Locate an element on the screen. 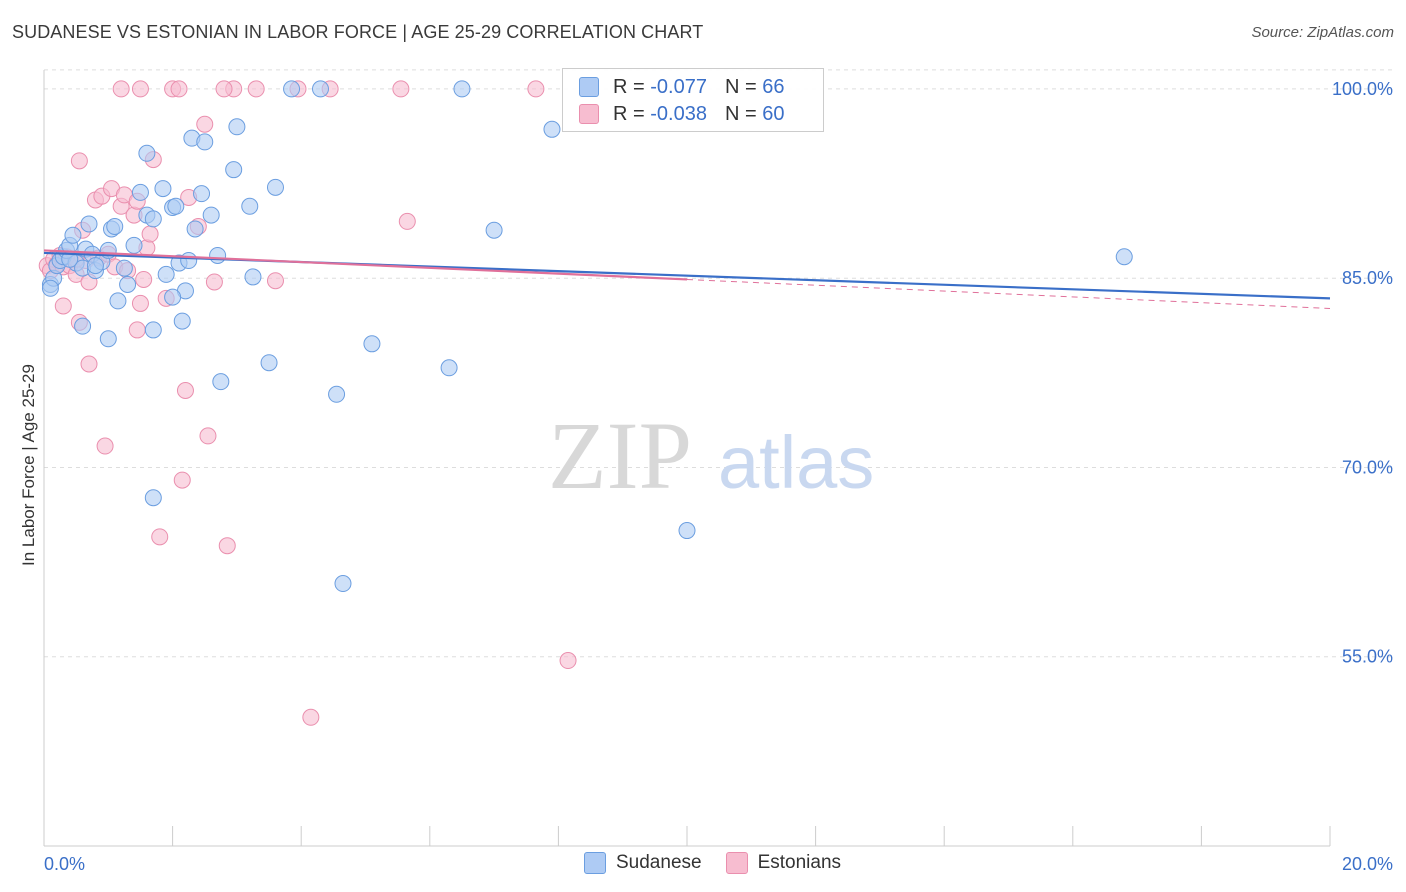  legend-n-value-estonians: 60 is located at coordinates (773, 113).